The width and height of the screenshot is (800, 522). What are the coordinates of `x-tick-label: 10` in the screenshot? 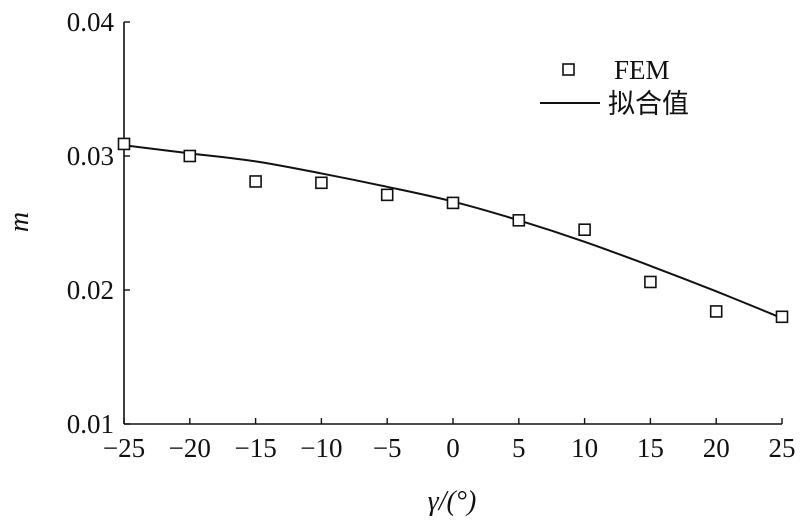 It's located at (584, 448).